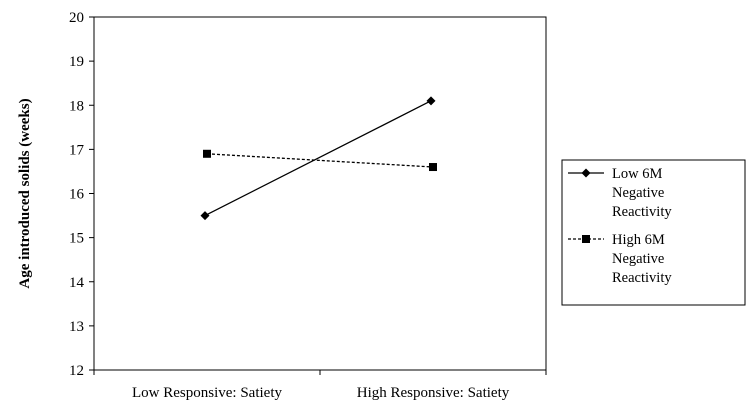 This screenshot has height=416, width=746. Describe the element at coordinates (637, 174) in the screenshot. I see `legend-label-line: Low 6M` at that location.